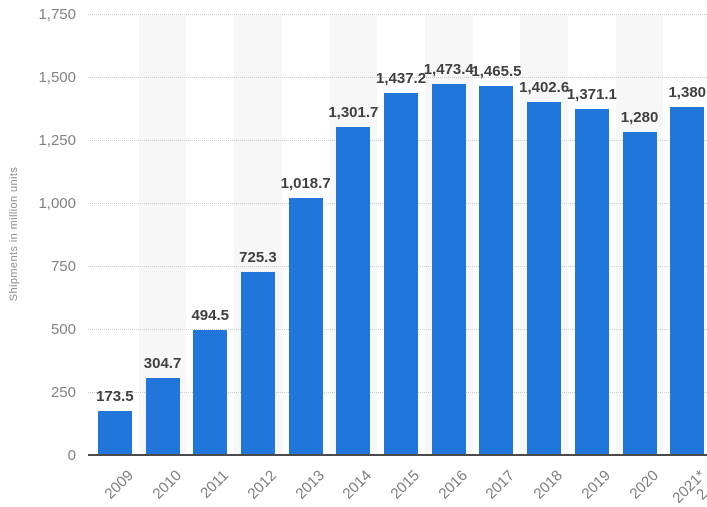 This screenshot has height=507, width=707. What do you see at coordinates (397, 455) in the screenshot?
I see `x-axis-line` at bounding box center [397, 455].